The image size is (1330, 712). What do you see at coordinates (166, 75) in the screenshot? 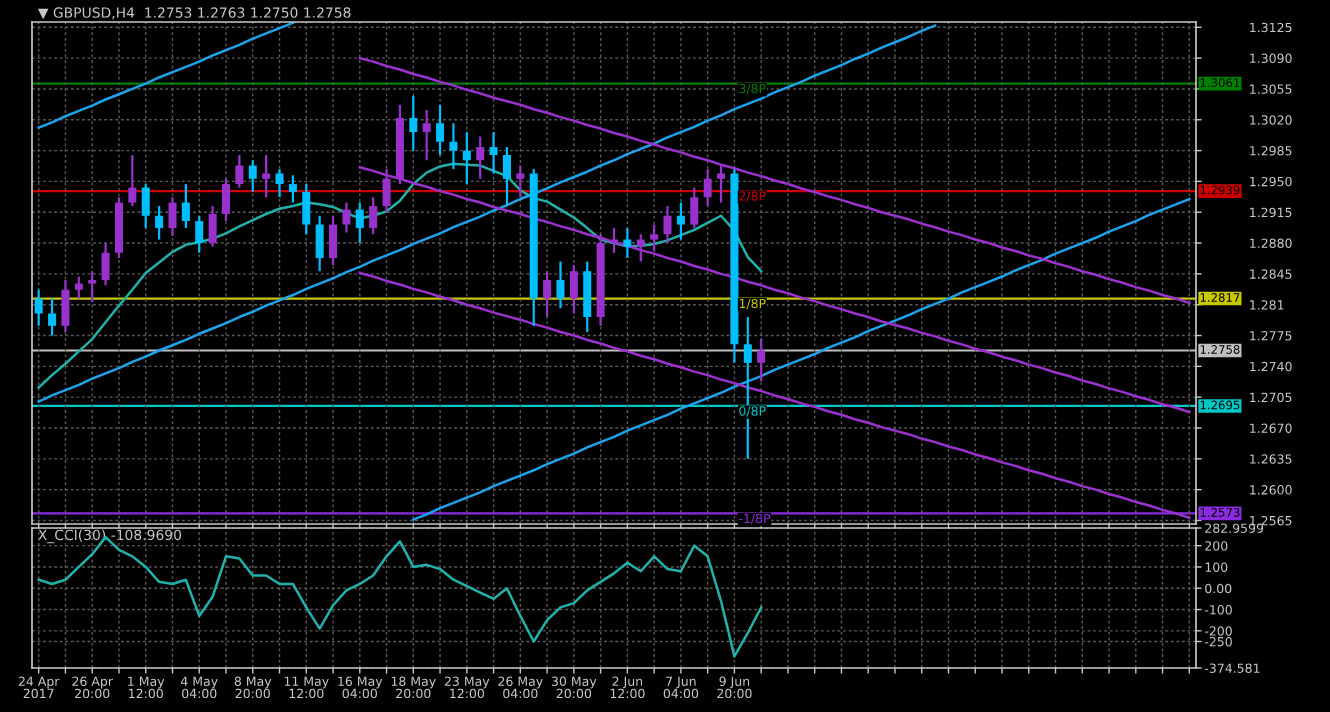
I see `line-series` at bounding box center [166, 75].